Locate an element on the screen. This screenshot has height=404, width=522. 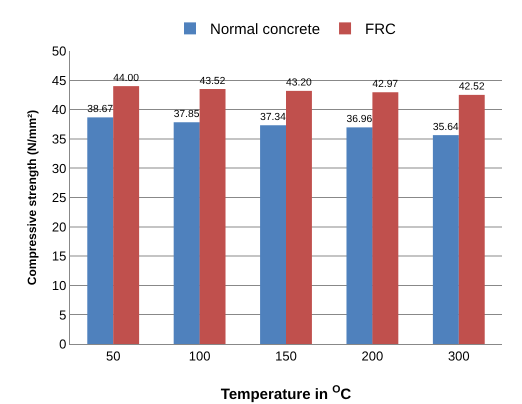
data-label: 36.96 is located at coordinates (359, 120).